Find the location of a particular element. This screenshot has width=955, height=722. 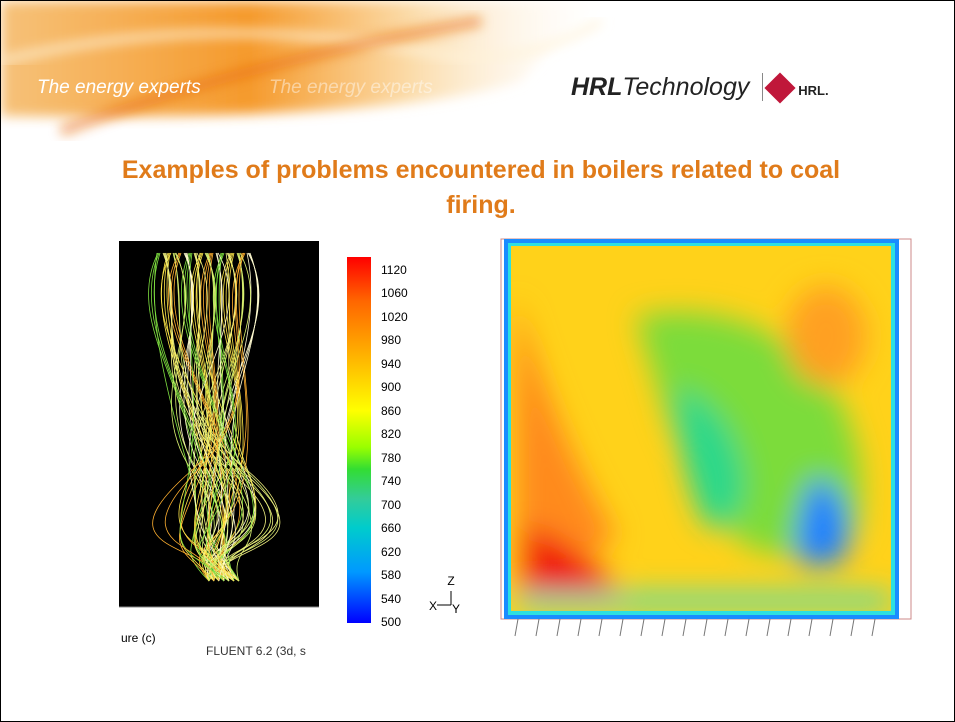

colorbar-label: 900 is located at coordinates (391, 387).